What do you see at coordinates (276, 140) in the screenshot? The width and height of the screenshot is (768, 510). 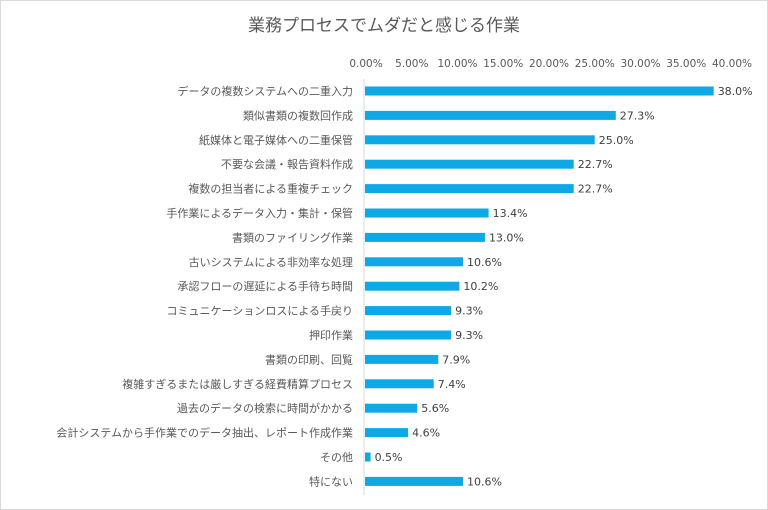 I see `category-label: 紙媒体と電子媒体への二重保管` at bounding box center [276, 140].